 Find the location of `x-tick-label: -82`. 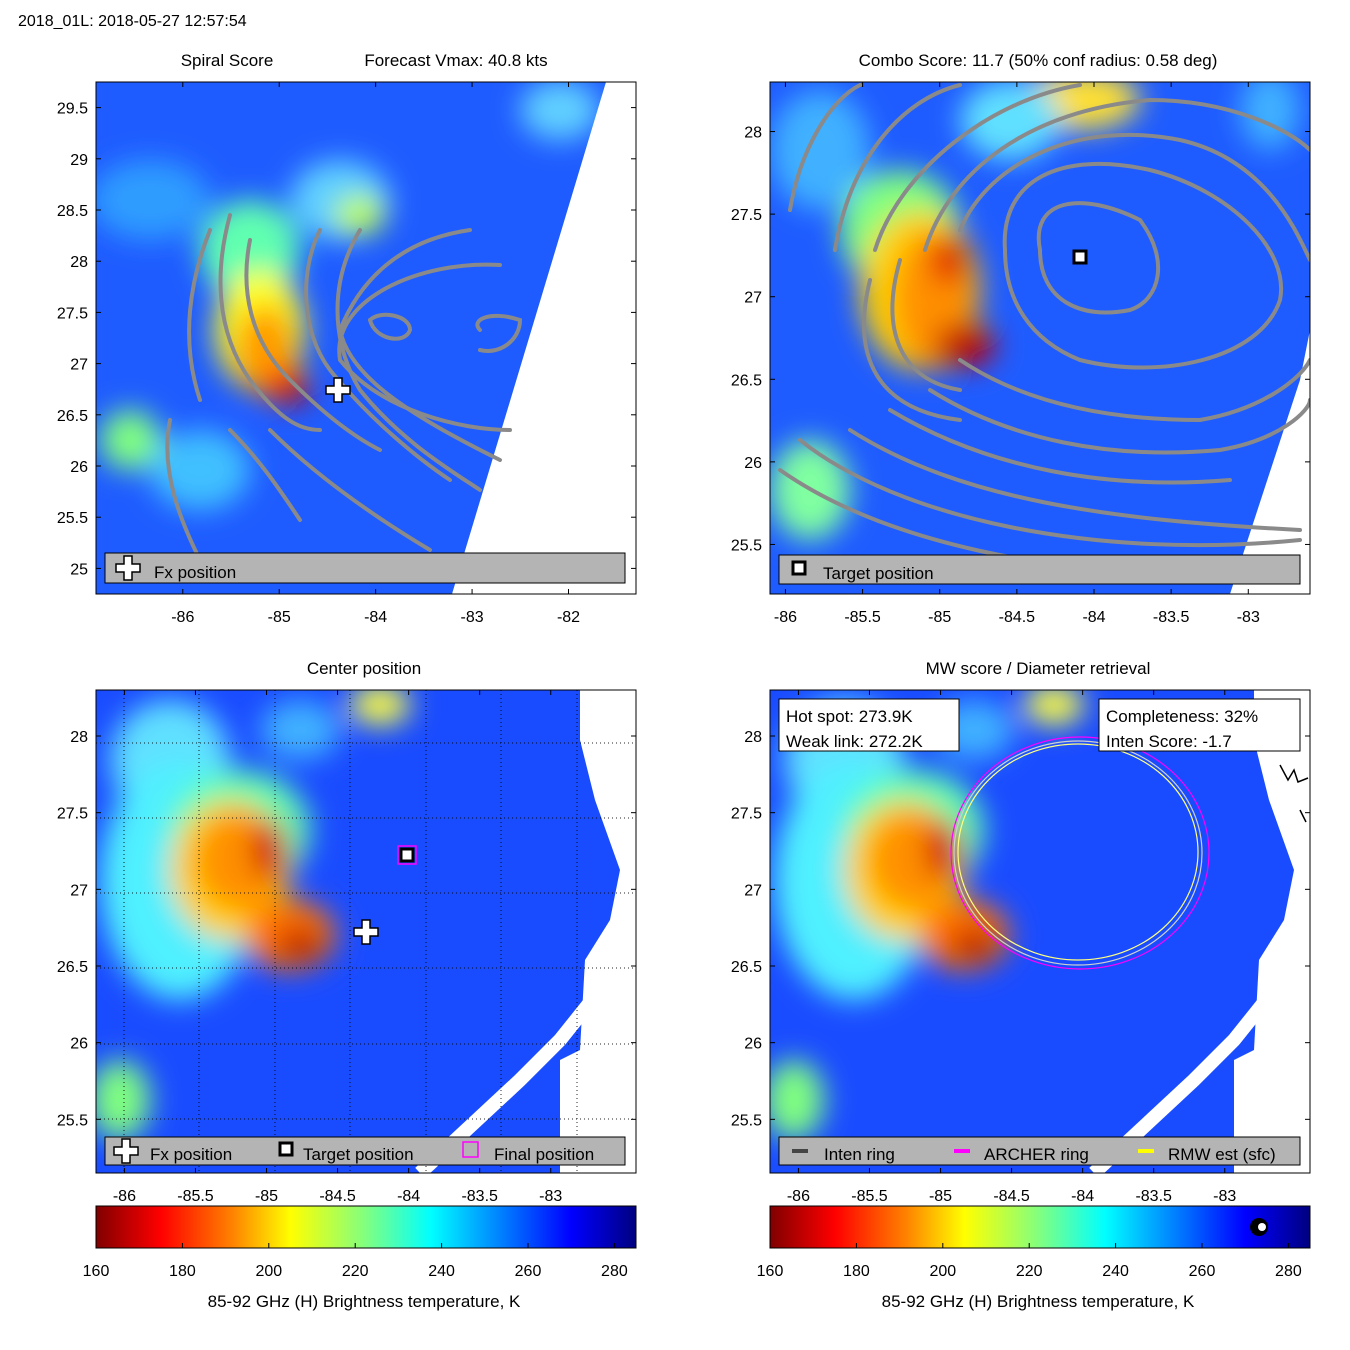

x-tick-label: -82 is located at coordinates (568, 617).